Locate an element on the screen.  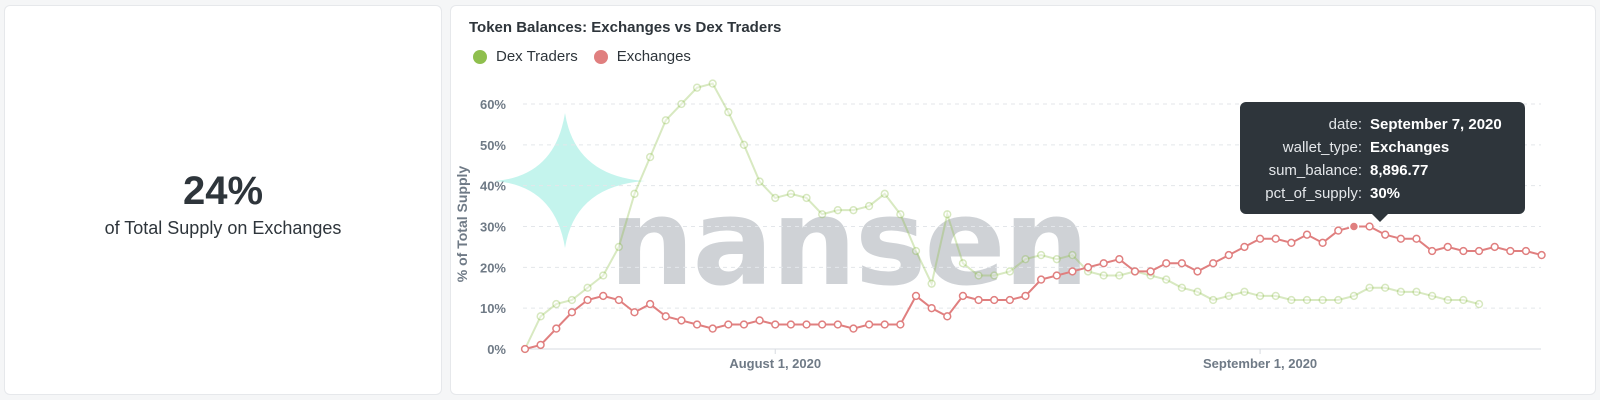
y-tick-label: 10% is located at coordinates (493, 308).